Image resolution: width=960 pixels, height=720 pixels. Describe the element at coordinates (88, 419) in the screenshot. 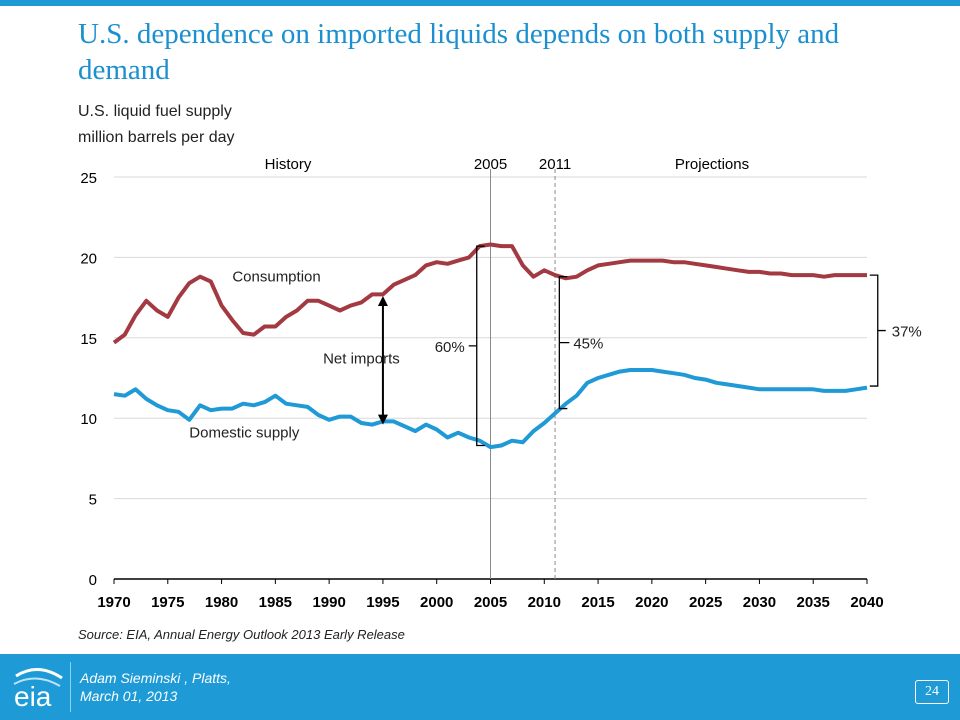

I see `y-tick-label: 10` at that location.